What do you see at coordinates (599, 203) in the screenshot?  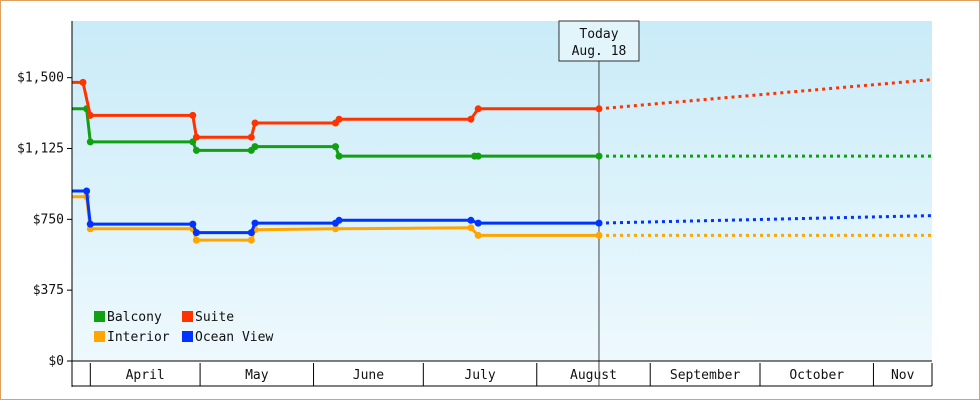 I see `today-marker: Today Aug. 18` at bounding box center [599, 203].